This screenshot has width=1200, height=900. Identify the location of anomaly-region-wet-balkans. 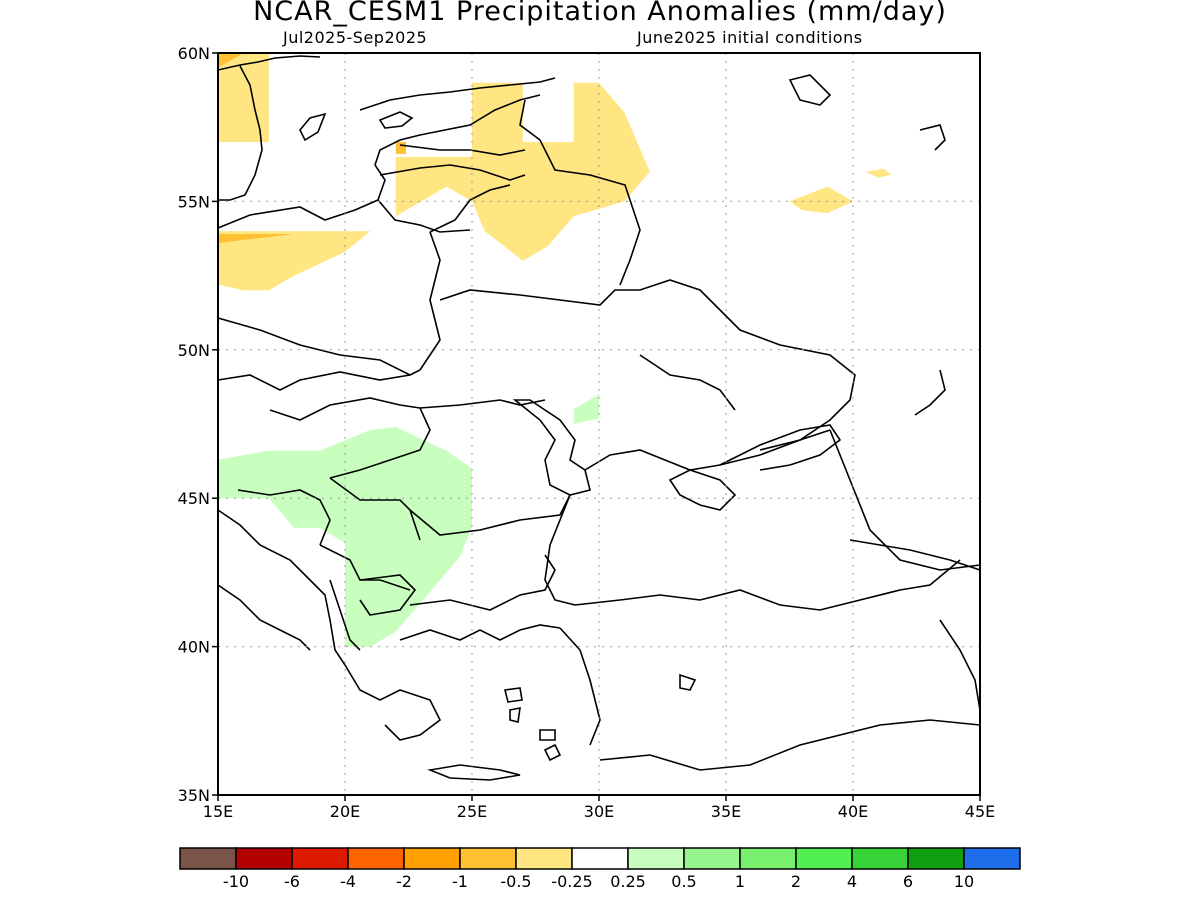
(345, 537).